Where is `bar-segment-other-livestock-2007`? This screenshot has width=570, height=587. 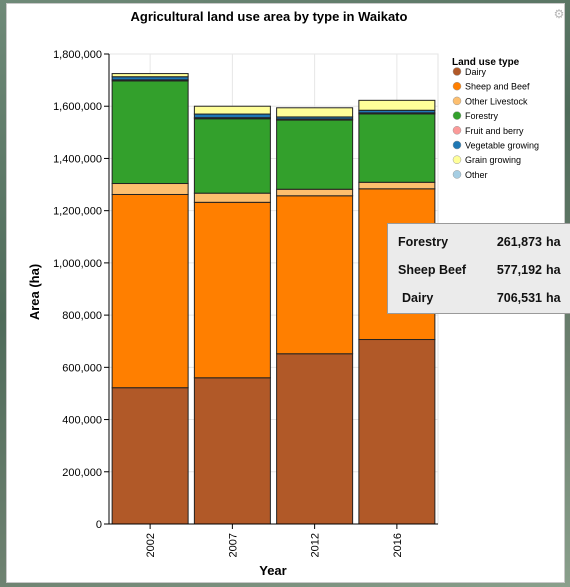
bar-segment-other-livestock-2007 is located at coordinates (232, 197).